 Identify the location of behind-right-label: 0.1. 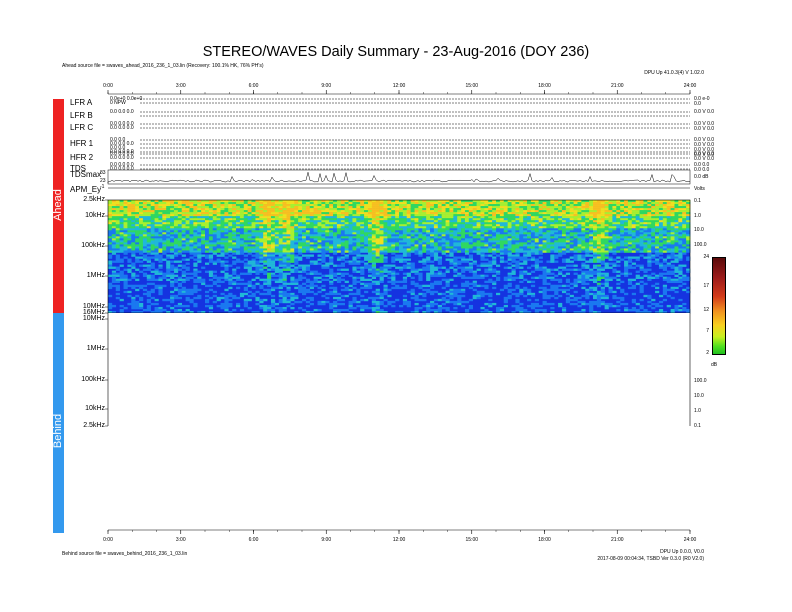
(697, 426).